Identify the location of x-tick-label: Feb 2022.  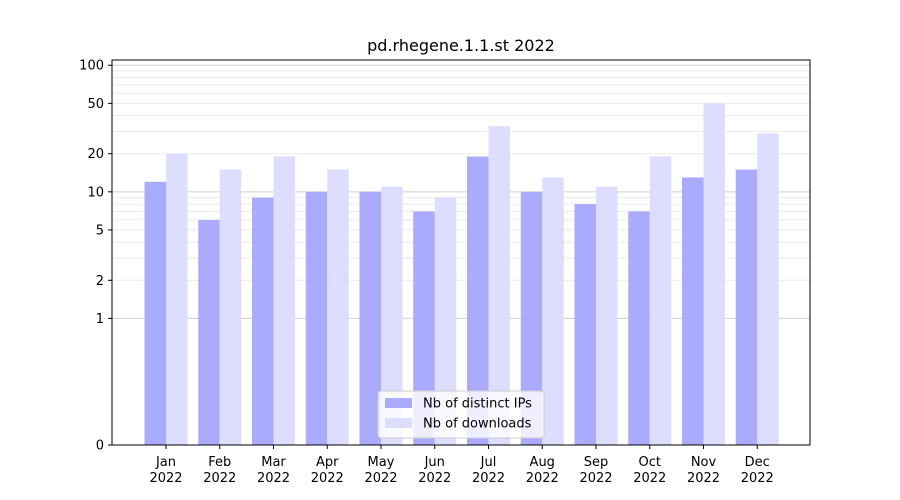
(219, 470).